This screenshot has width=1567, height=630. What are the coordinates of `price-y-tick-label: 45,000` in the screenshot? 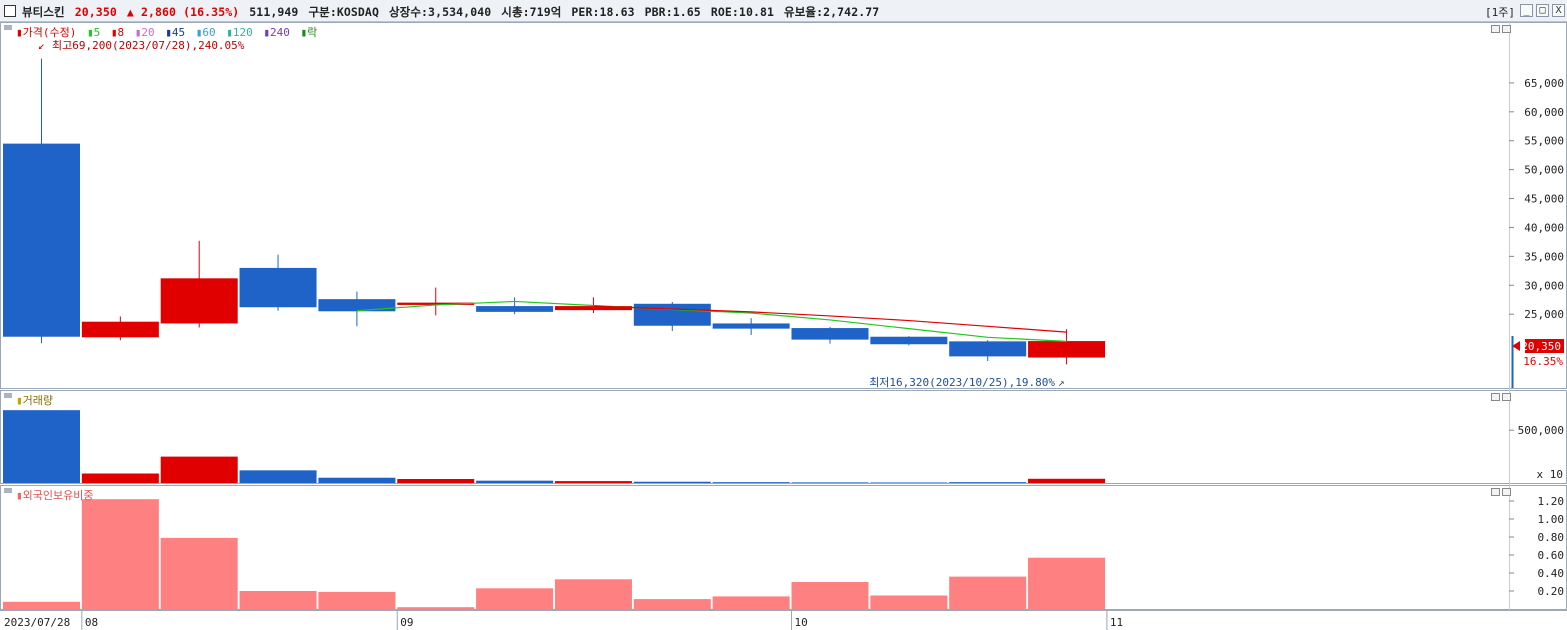 It's located at (1544, 199).